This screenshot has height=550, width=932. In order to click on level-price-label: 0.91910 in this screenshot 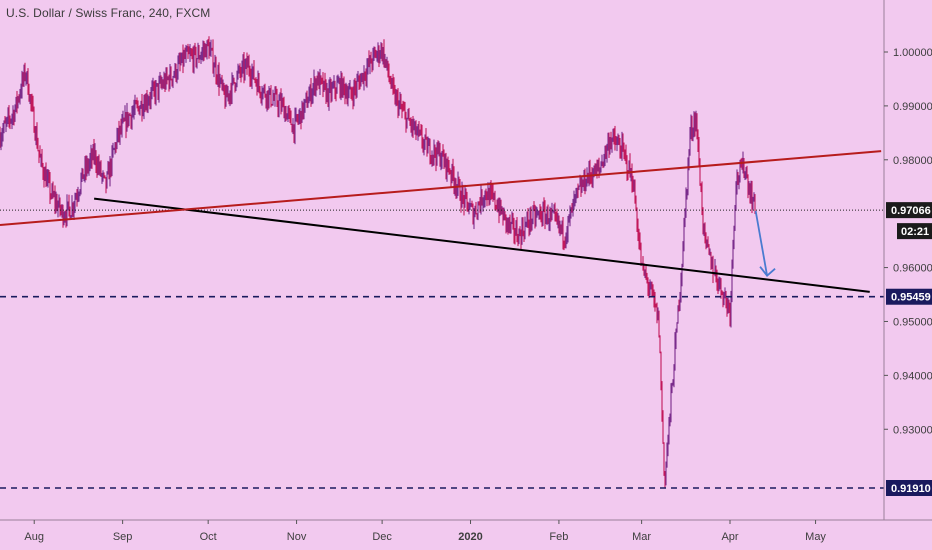, I will do `click(911, 489)`.